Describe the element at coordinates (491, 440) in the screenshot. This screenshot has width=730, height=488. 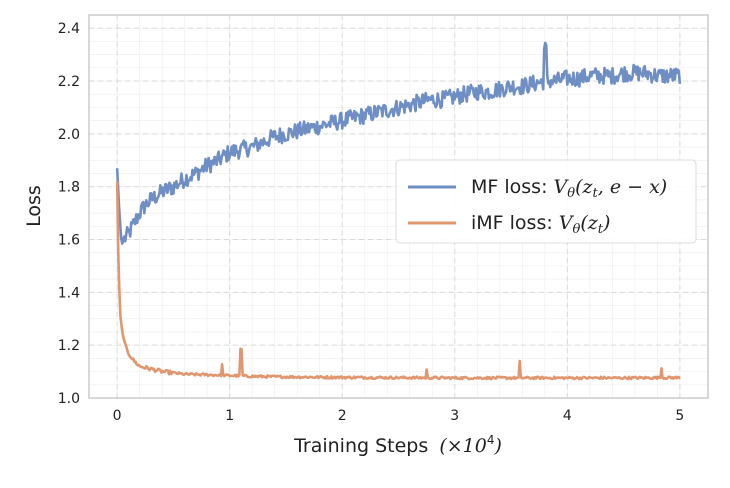
I see `x-axis-title-exp: 4` at that location.